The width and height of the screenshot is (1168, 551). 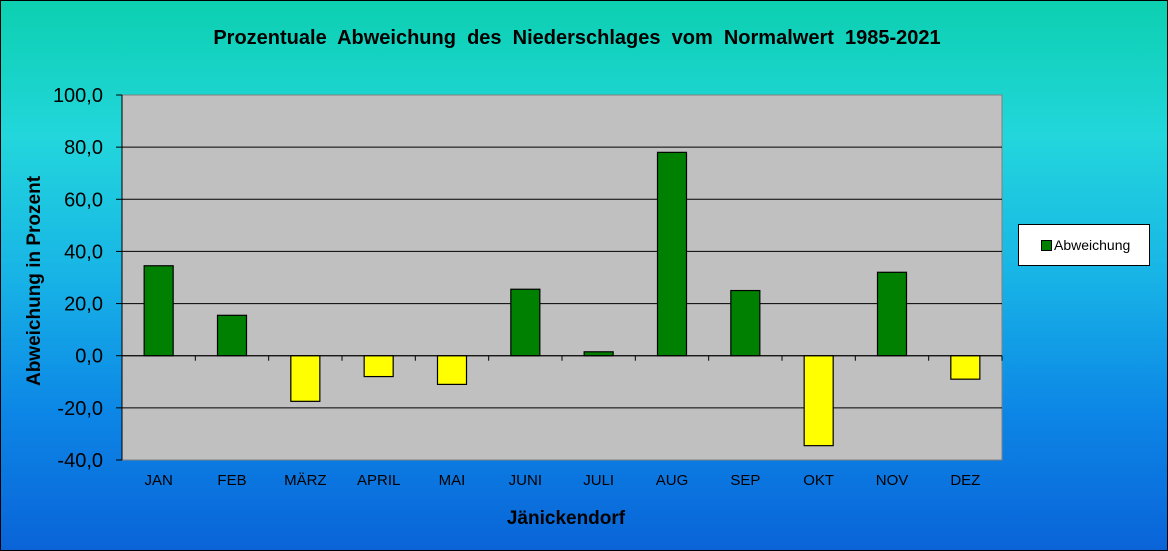 What do you see at coordinates (525, 480) in the screenshot?
I see `x-tick-label: JUNI` at bounding box center [525, 480].